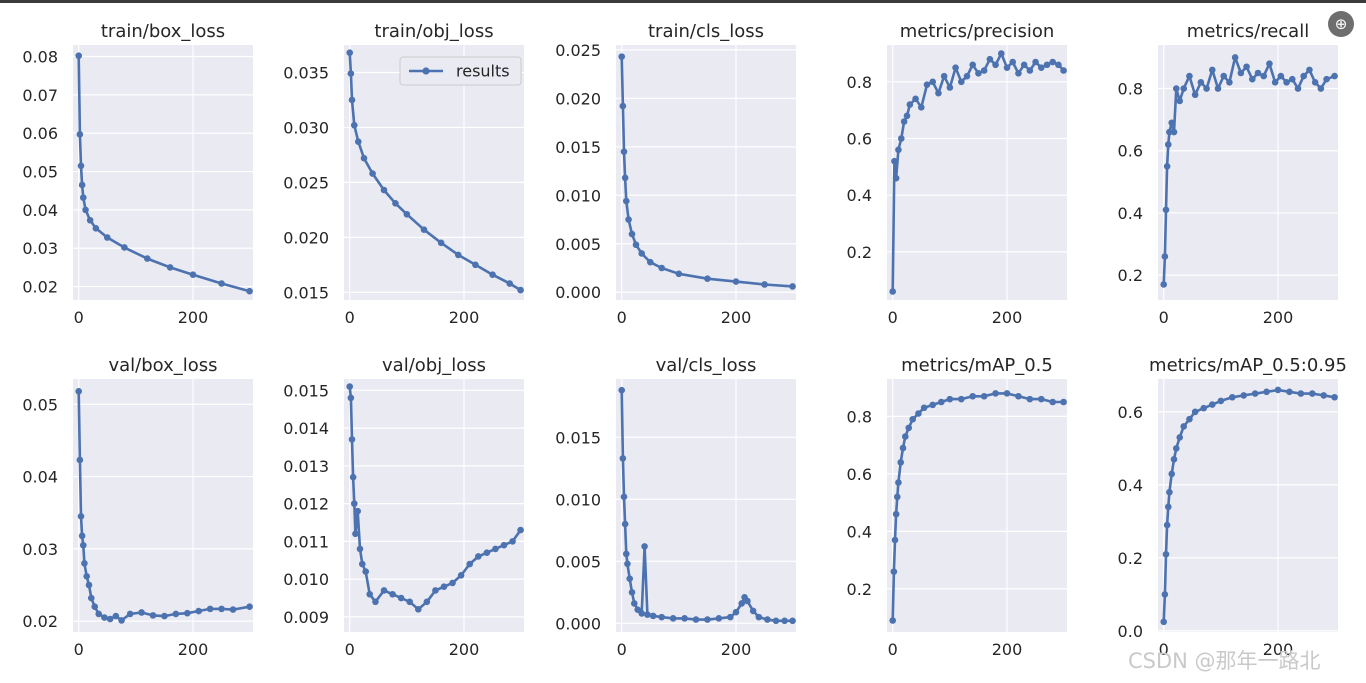  What do you see at coordinates (578, 561) in the screenshot?
I see `y-tick-label: 0.005` at bounding box center [578, 561].